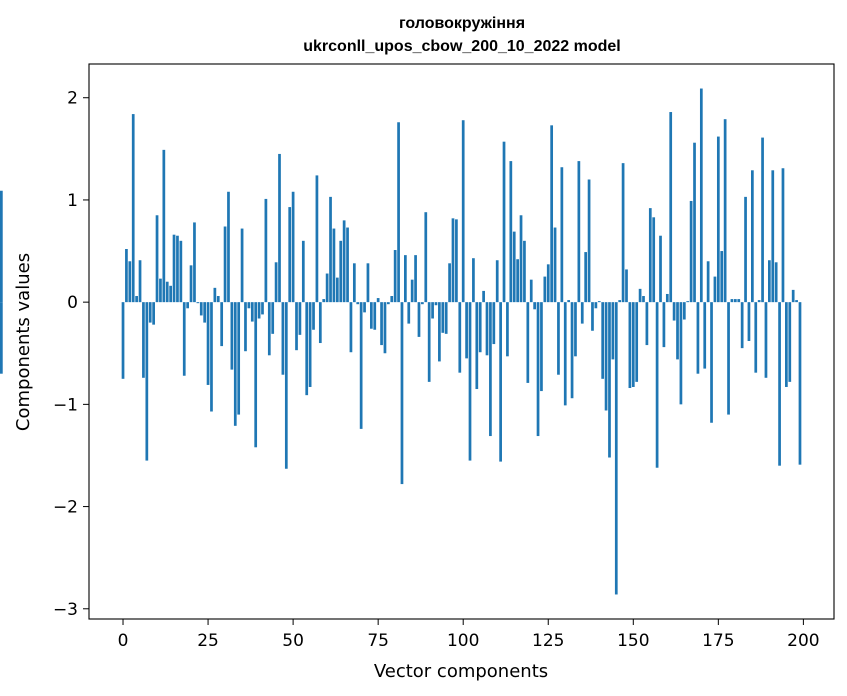  I want to click on x-tick-label: 200, so click(803, 641).